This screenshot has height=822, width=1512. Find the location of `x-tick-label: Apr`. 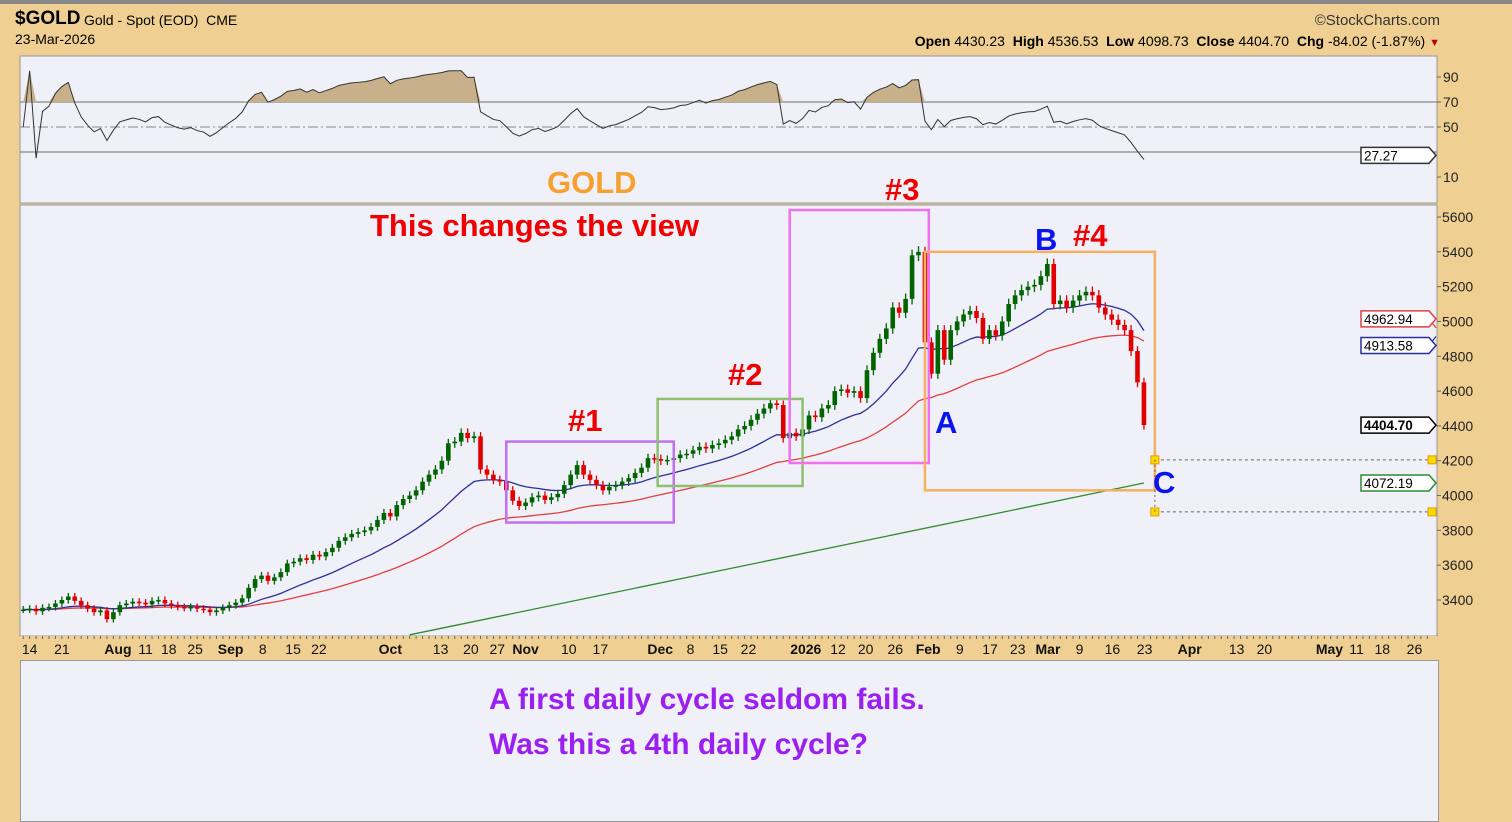

x-tick-label: Apr is located at coordinates (1190, 649).